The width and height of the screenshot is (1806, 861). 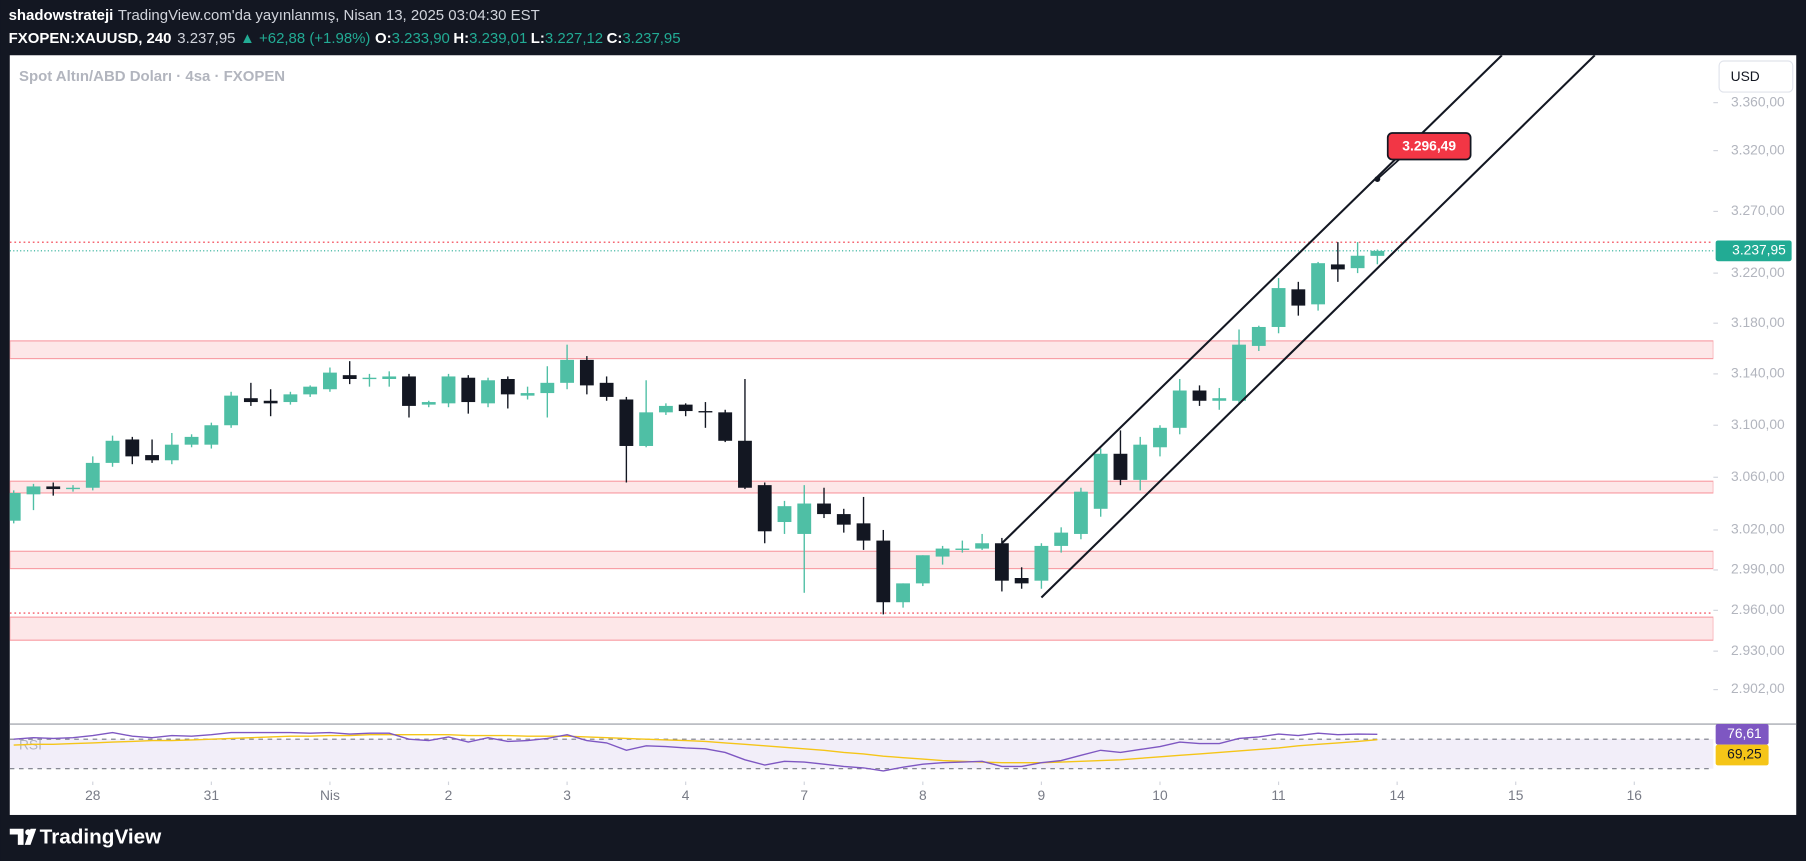 What do you see at coordinates (1278, 795) in the screenshot?
I see `x-tick-label: 11` at bounding box center [1278, 795].